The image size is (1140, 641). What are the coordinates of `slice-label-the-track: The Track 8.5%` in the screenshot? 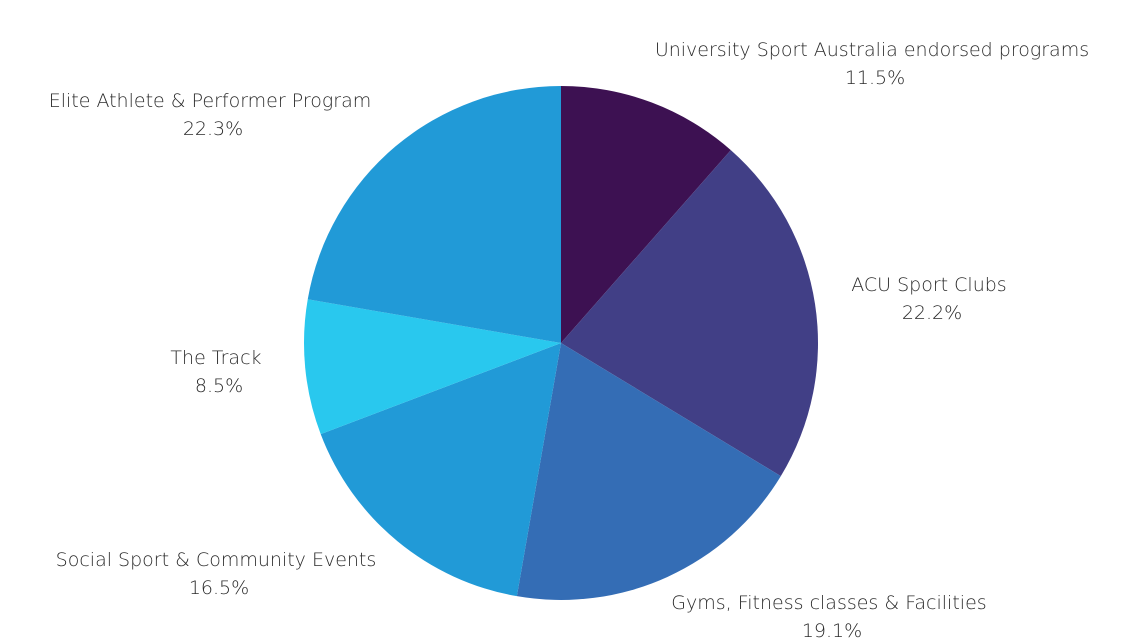 It's located at (218, 372).